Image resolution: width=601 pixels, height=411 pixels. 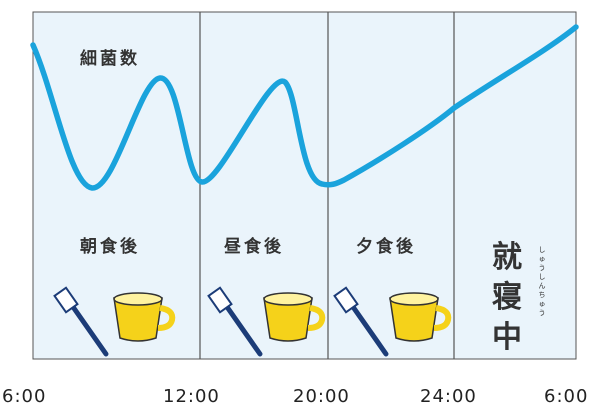 What do you see at coordinates (448, 396) in the screenshot?
I see `time-tick-2400: 24:00` at bounding box center [448, 396].